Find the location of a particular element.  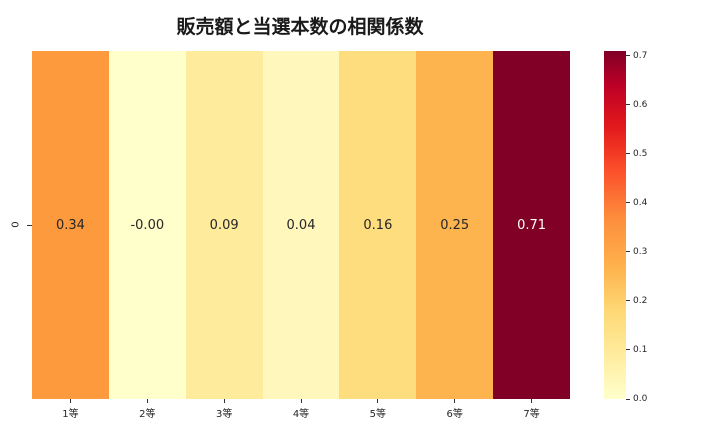

y-tick-mark is located at coordinates (29, 225).